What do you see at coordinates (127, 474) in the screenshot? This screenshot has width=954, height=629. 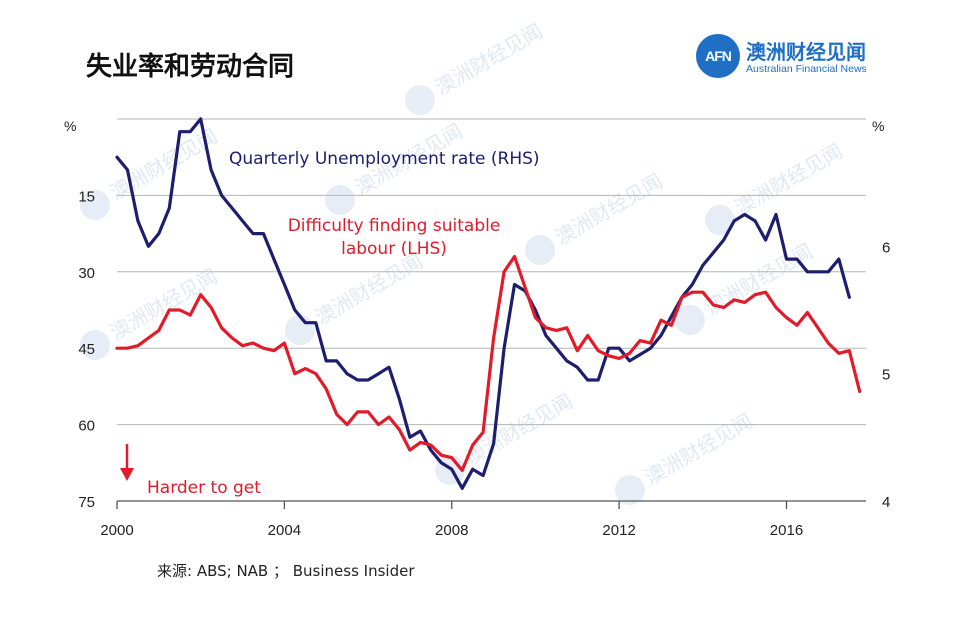 I see `down-arrow-head-icon` at bounding box center [127, 474].